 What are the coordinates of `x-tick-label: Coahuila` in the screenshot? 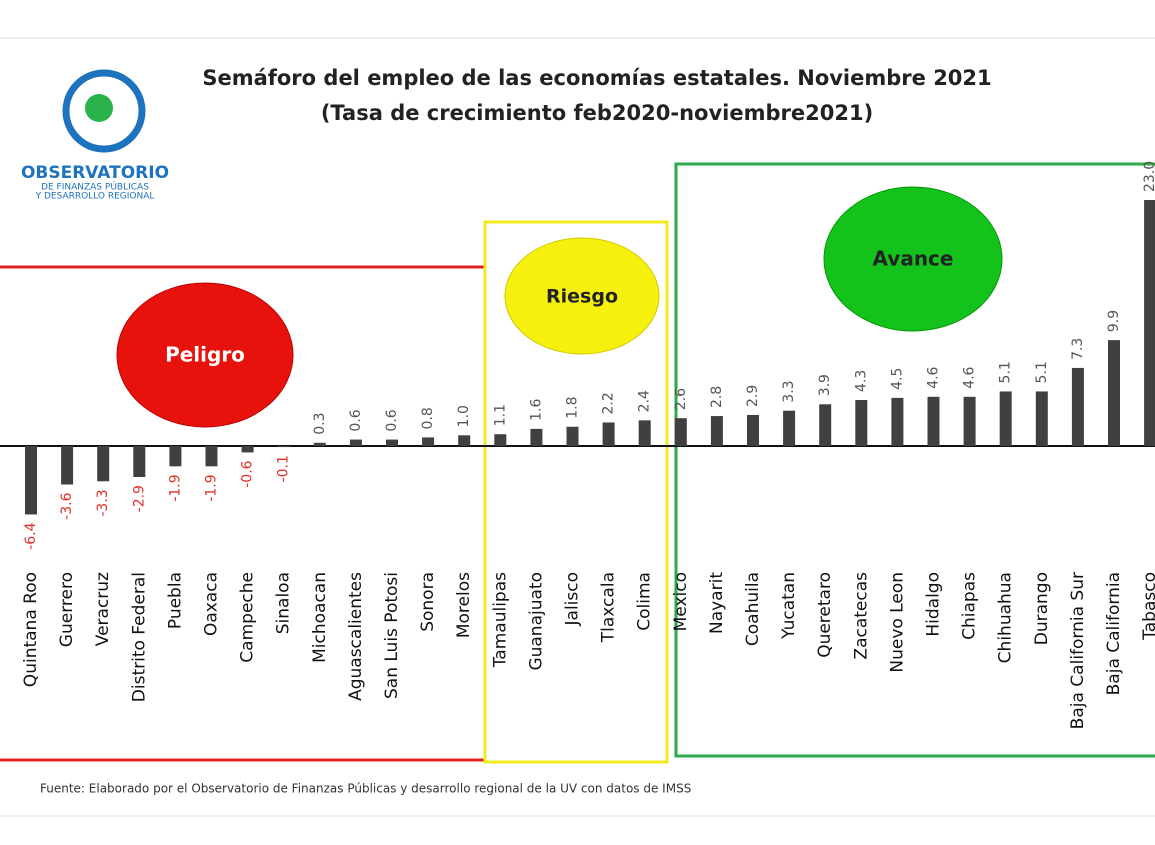 It's located at (753, 609).